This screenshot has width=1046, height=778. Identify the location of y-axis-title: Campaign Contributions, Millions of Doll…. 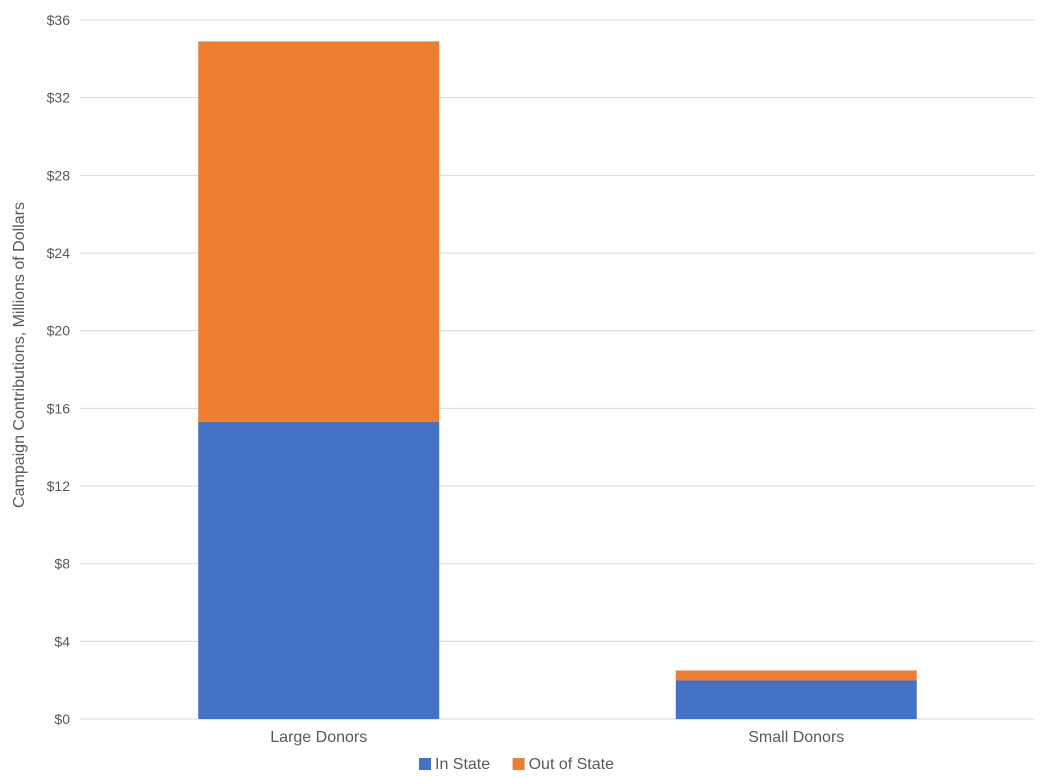
(19, 355).